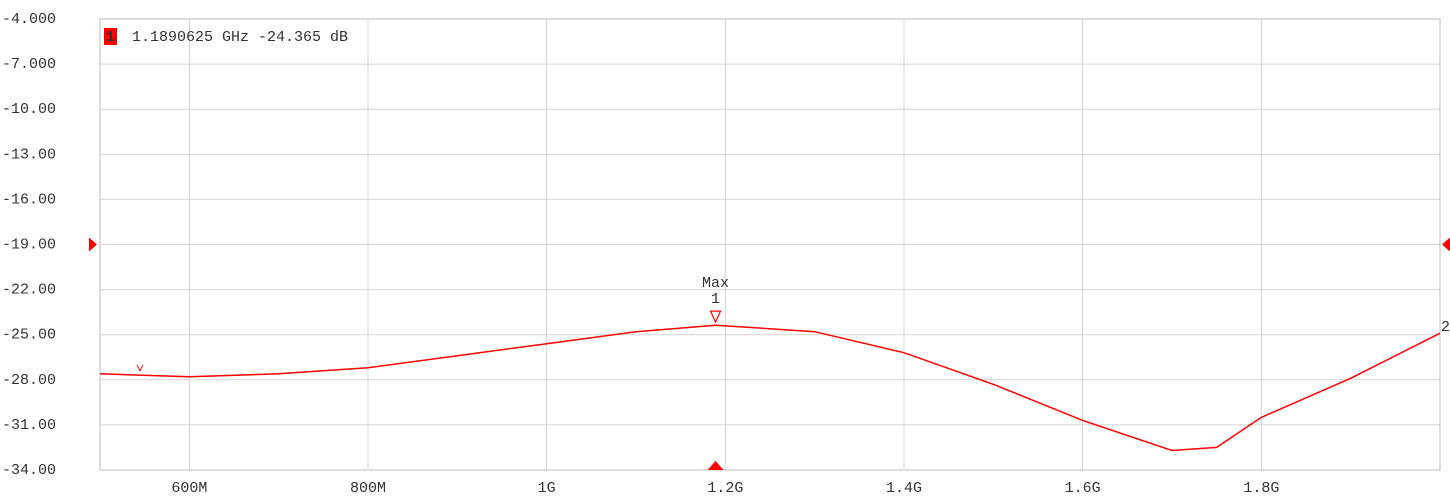 This screenshot has width=1450, height=500. What do you see at coordinates (29, 425) in the screenshot?
I see `y-tick-label: -31.00` at bounding box center [29, 425].